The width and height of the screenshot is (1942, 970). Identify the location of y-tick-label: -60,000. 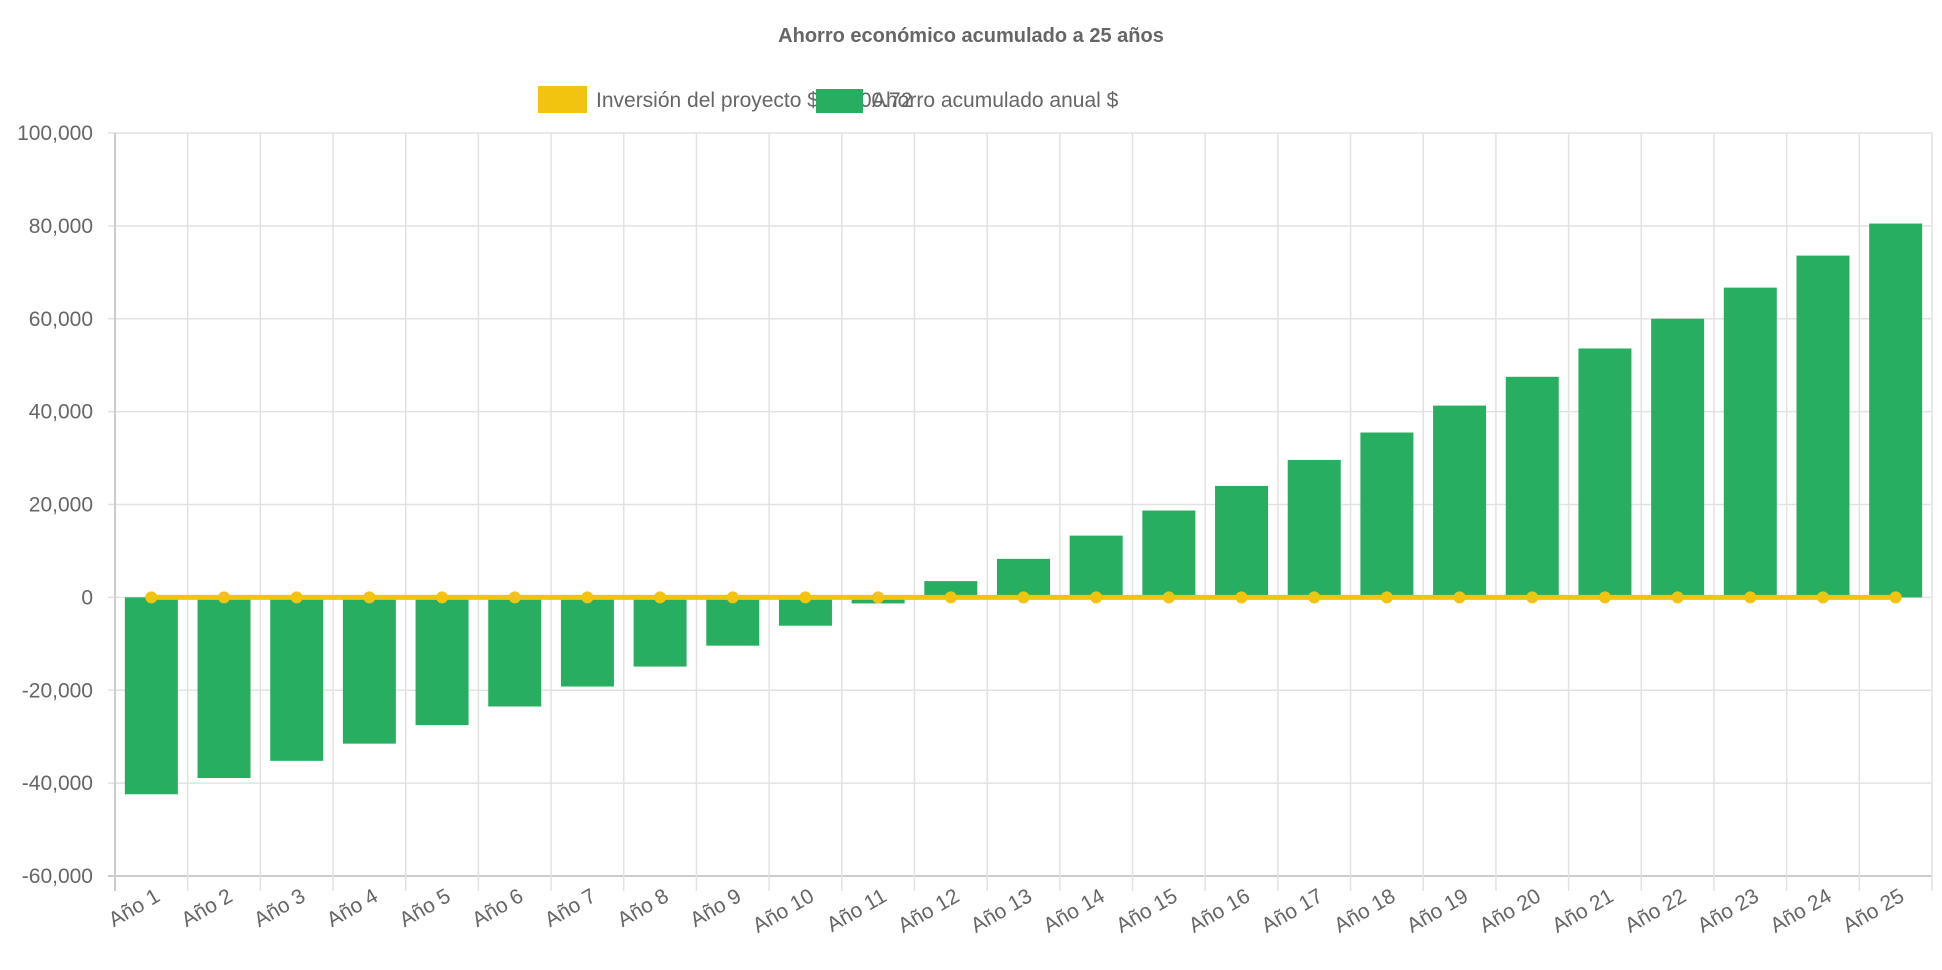
(57, 876).